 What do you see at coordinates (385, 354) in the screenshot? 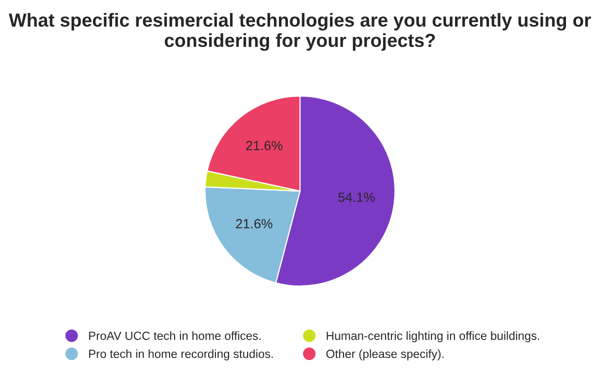
I see `legend-label: Other (please specify).` at bounding box center [385, 354].